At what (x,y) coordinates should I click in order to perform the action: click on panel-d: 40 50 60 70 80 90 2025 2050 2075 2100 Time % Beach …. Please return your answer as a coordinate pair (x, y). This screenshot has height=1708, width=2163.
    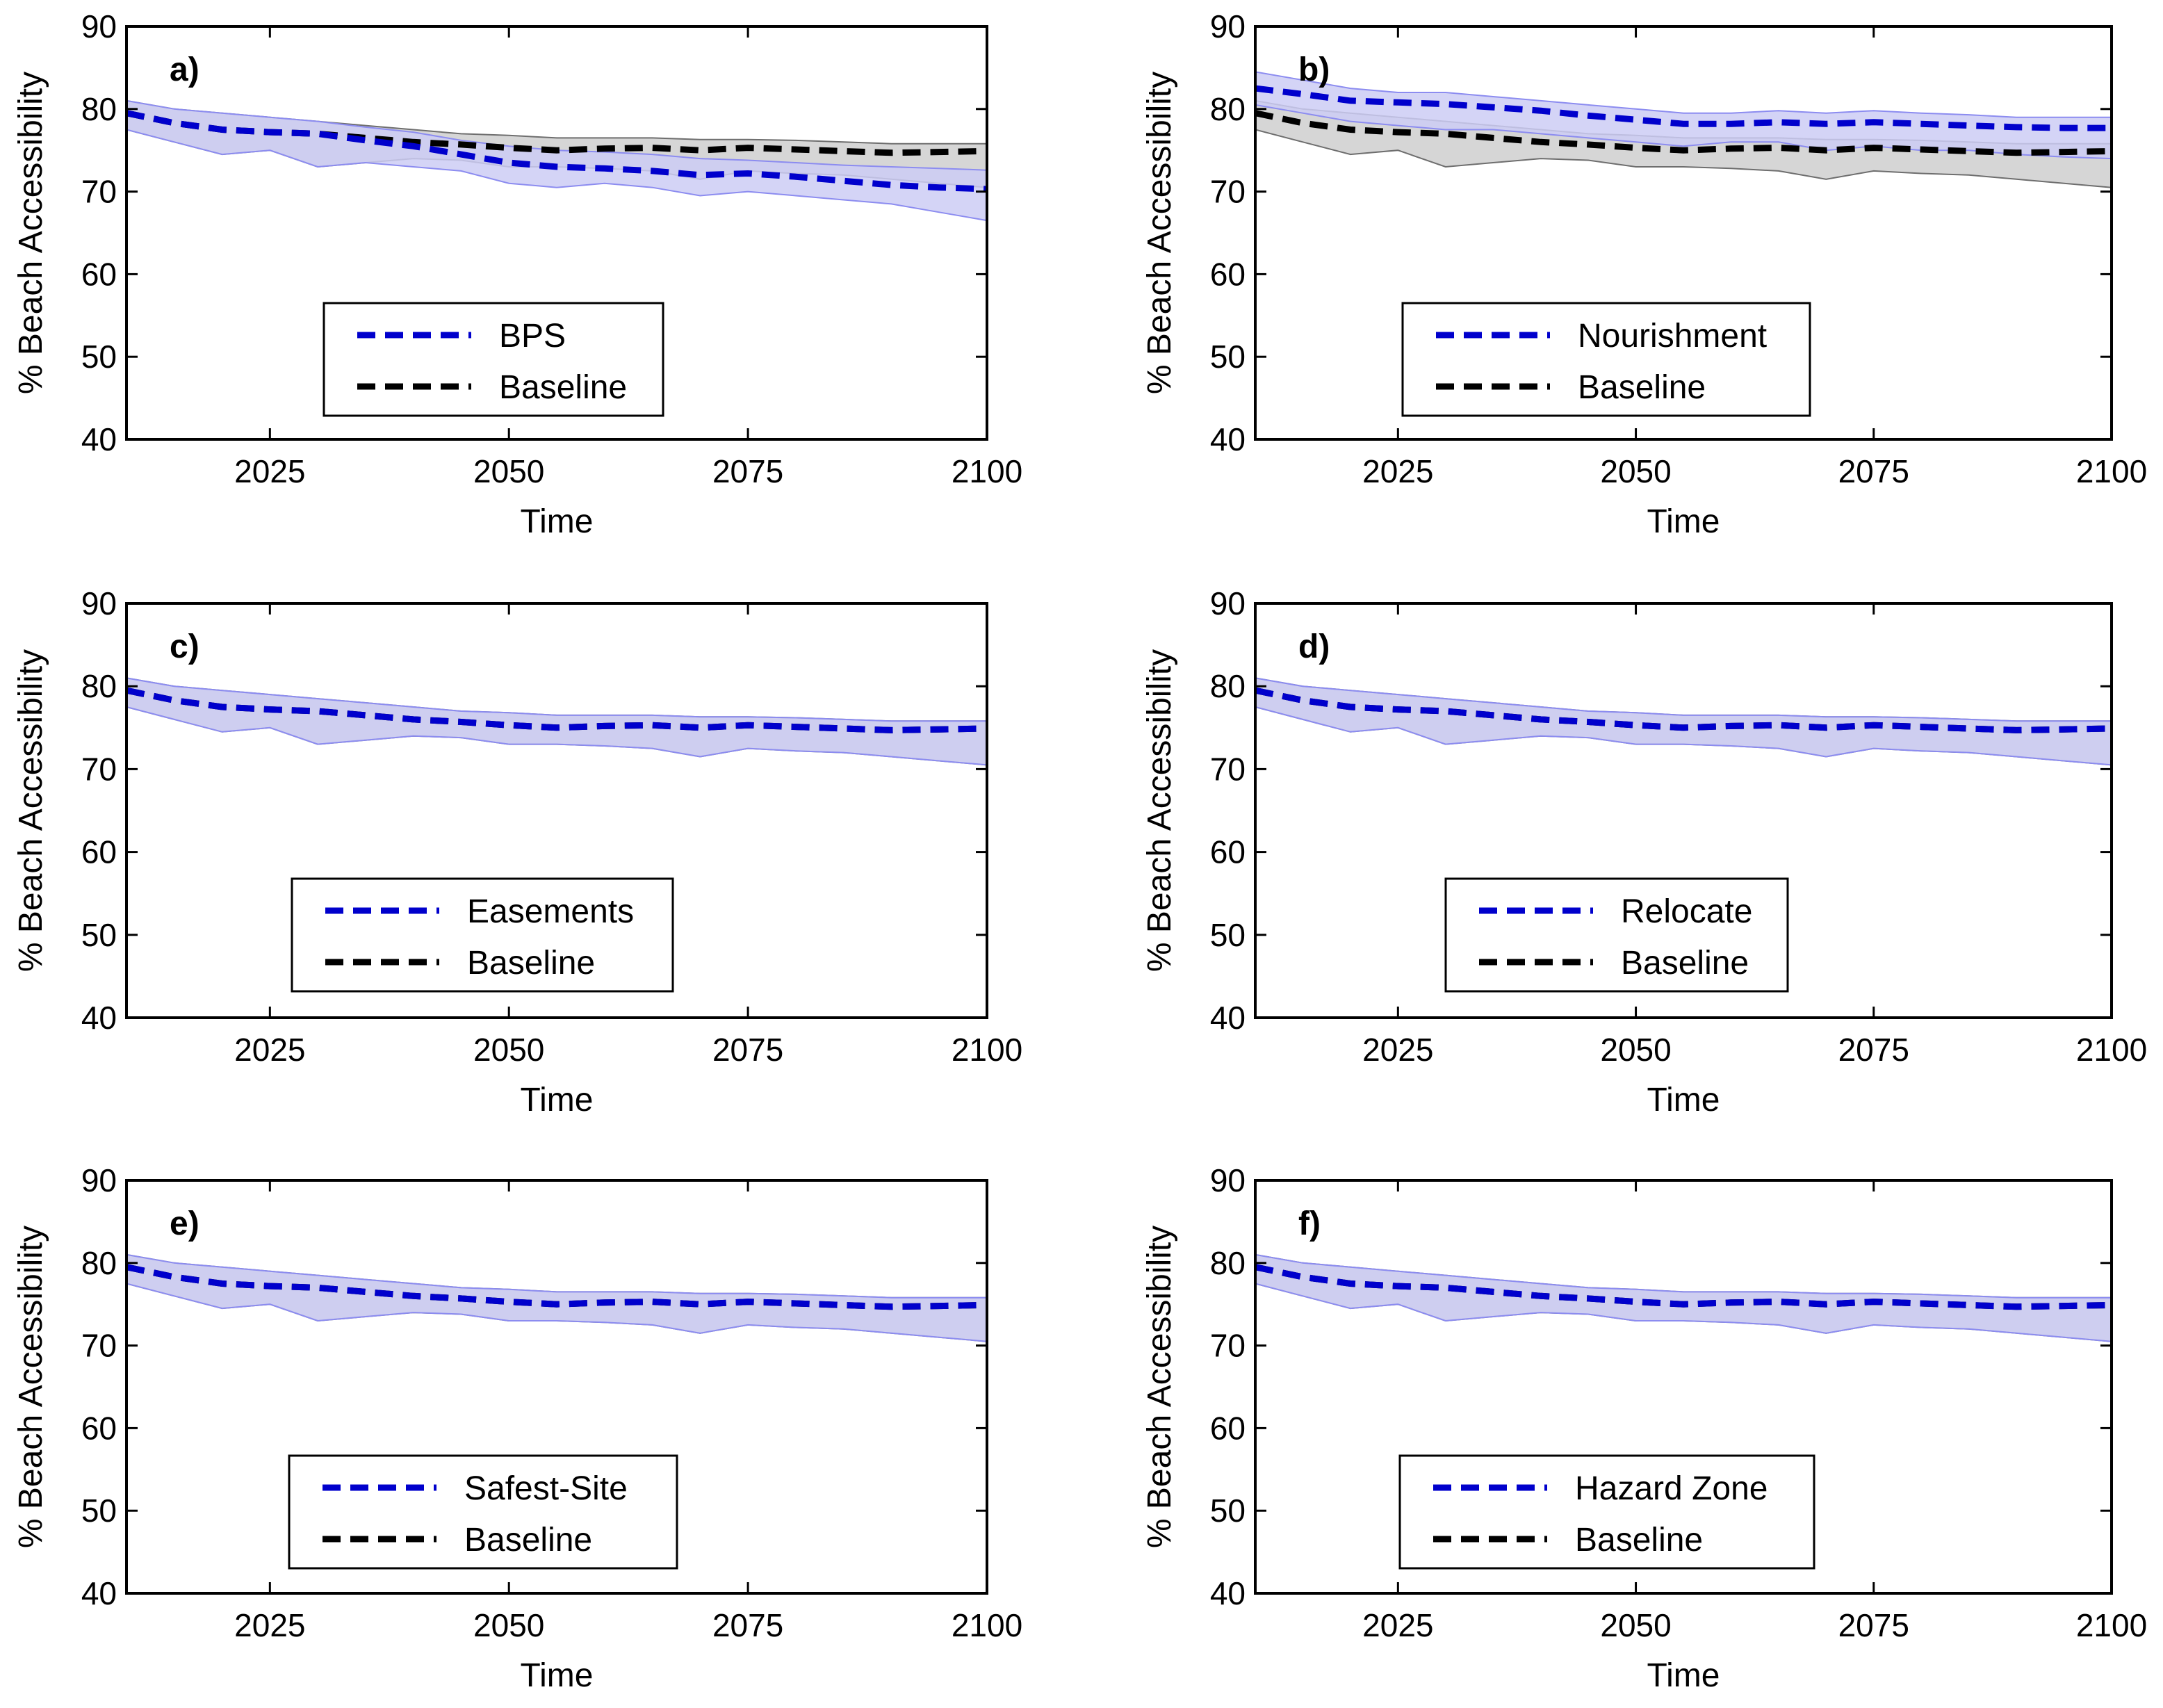
    Looking at the image, I should click on (1644, 852).